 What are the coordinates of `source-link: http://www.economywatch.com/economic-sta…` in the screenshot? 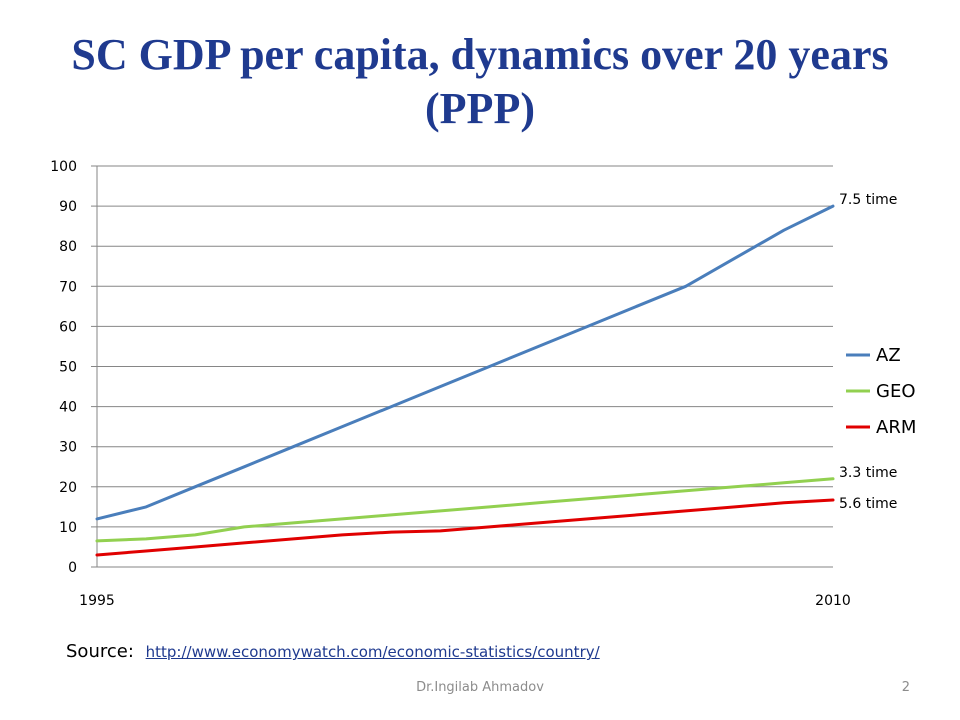 It's located at (372, 652).